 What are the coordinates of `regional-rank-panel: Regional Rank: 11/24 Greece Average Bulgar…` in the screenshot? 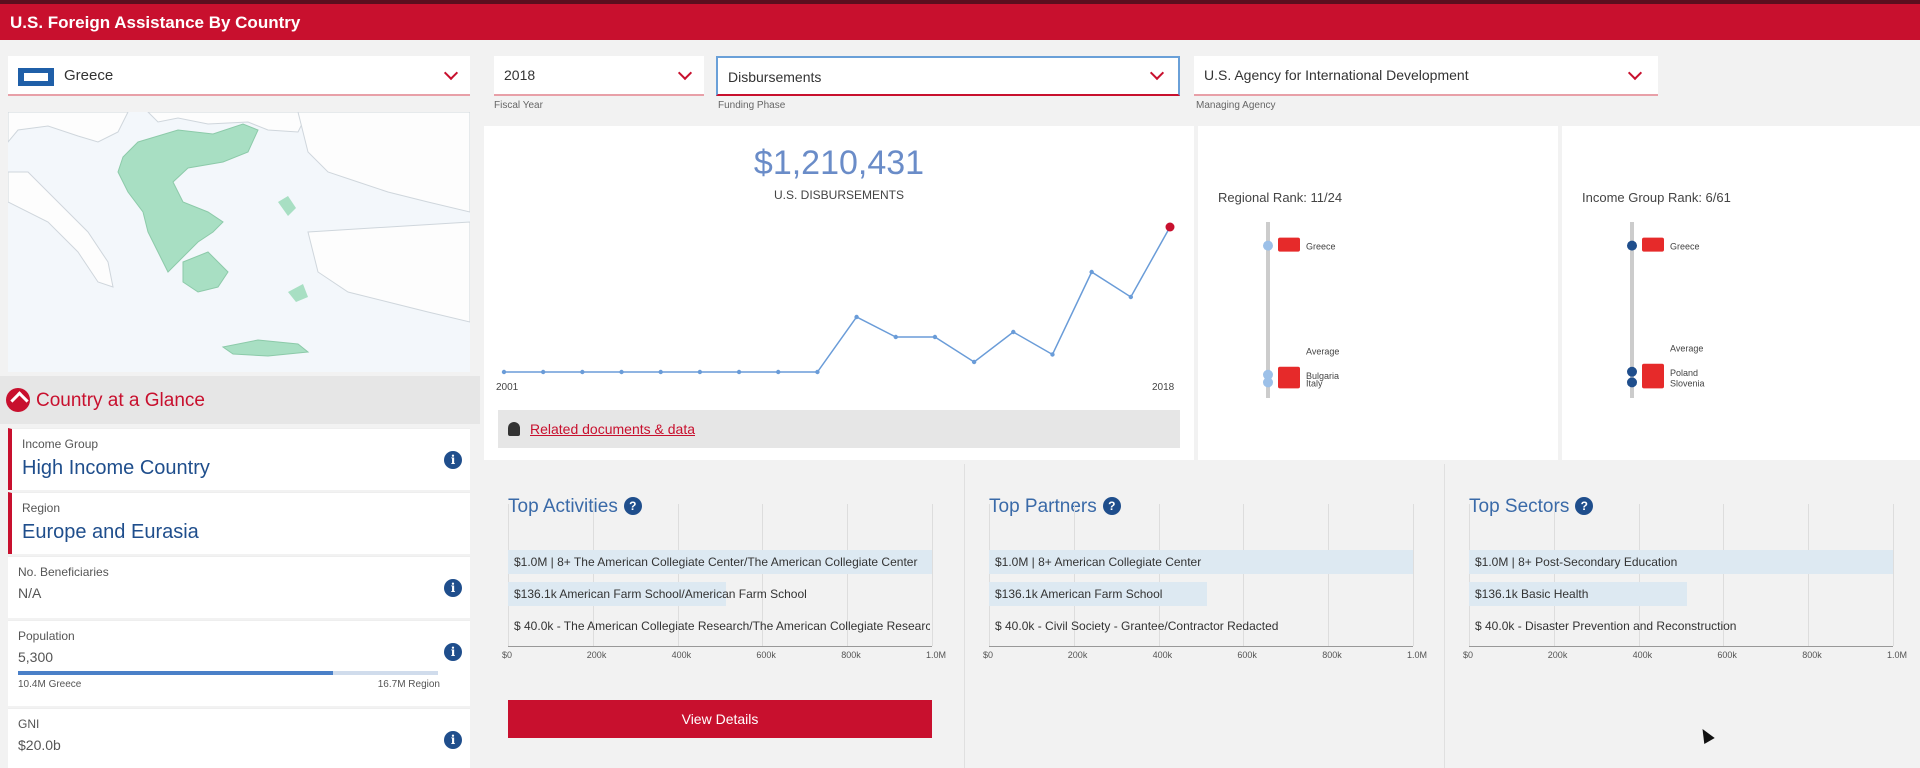 It's located at (1378, 293).